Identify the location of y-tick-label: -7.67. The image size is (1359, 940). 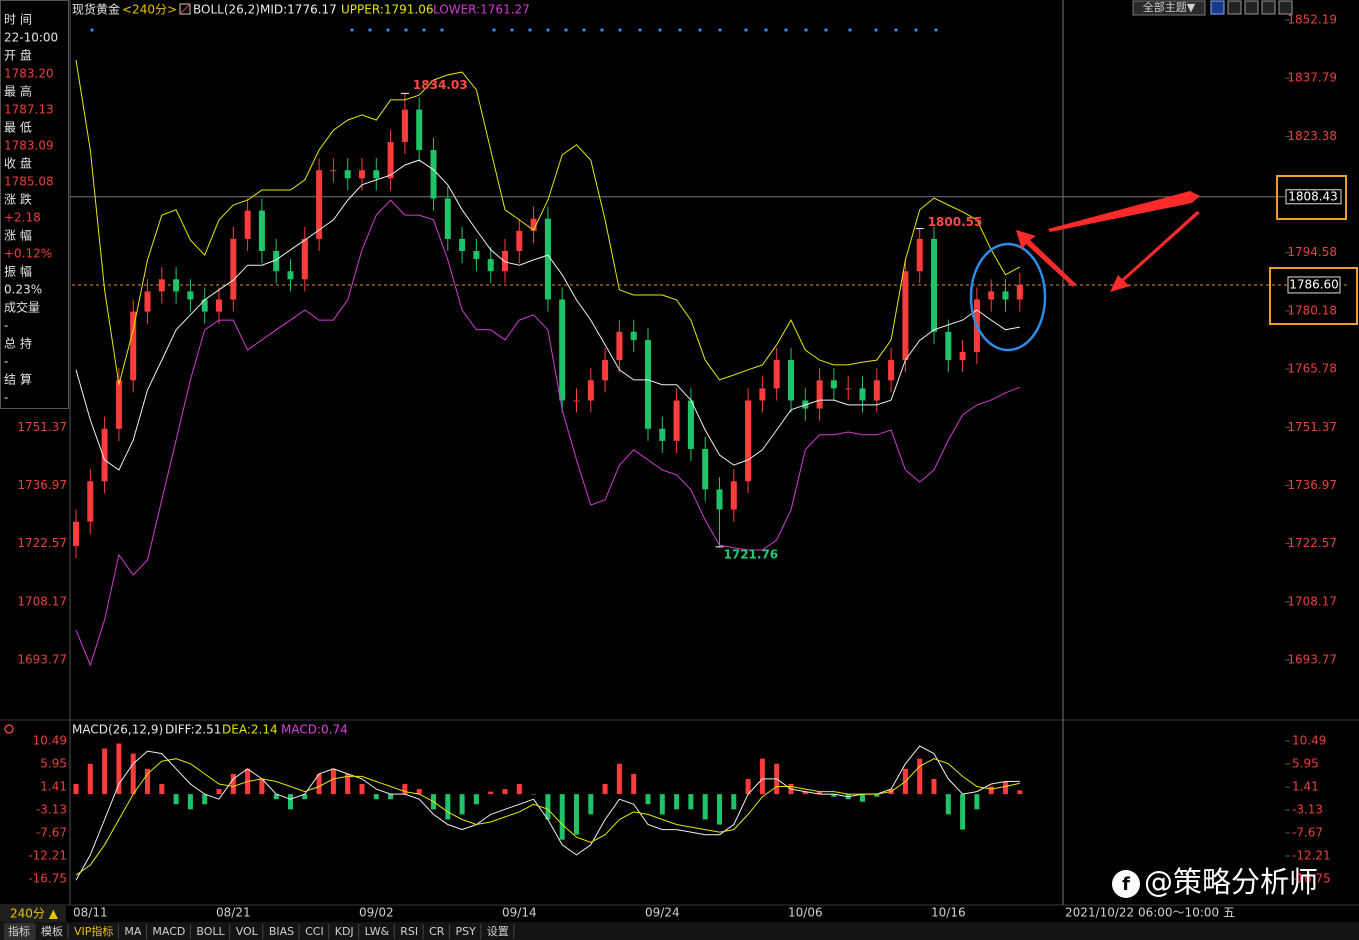
(1307, 833).